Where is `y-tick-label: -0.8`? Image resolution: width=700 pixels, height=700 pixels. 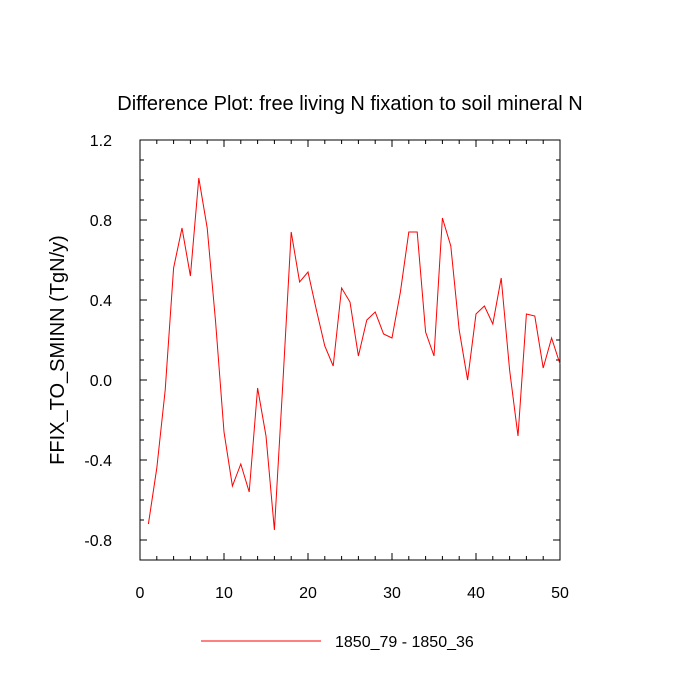 y-tick-label: -0.8 is located at coordinates (98, 541).